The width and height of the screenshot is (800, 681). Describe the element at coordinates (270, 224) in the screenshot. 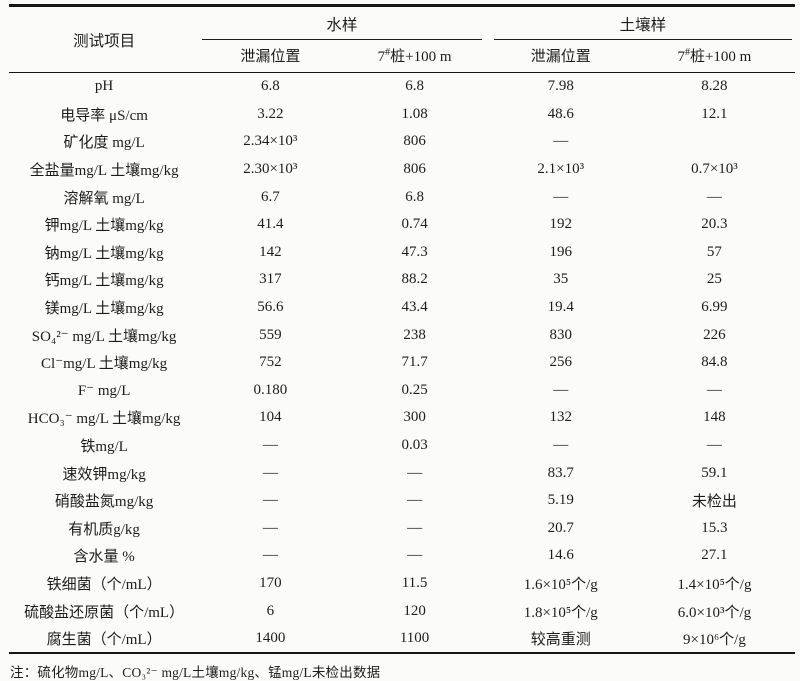

I see `cell-value: 41.4` at that location.